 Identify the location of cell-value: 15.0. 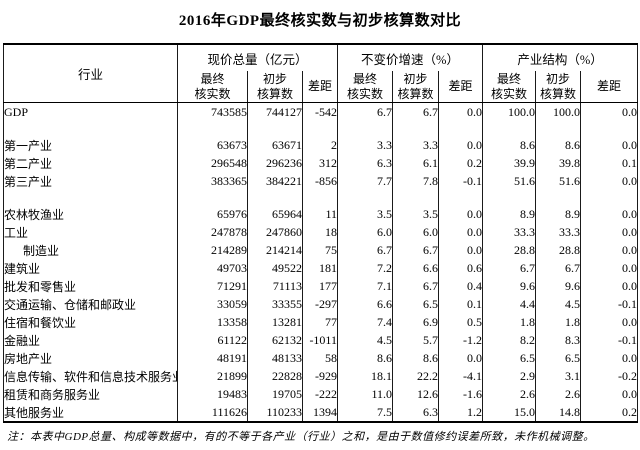
(509, 412).